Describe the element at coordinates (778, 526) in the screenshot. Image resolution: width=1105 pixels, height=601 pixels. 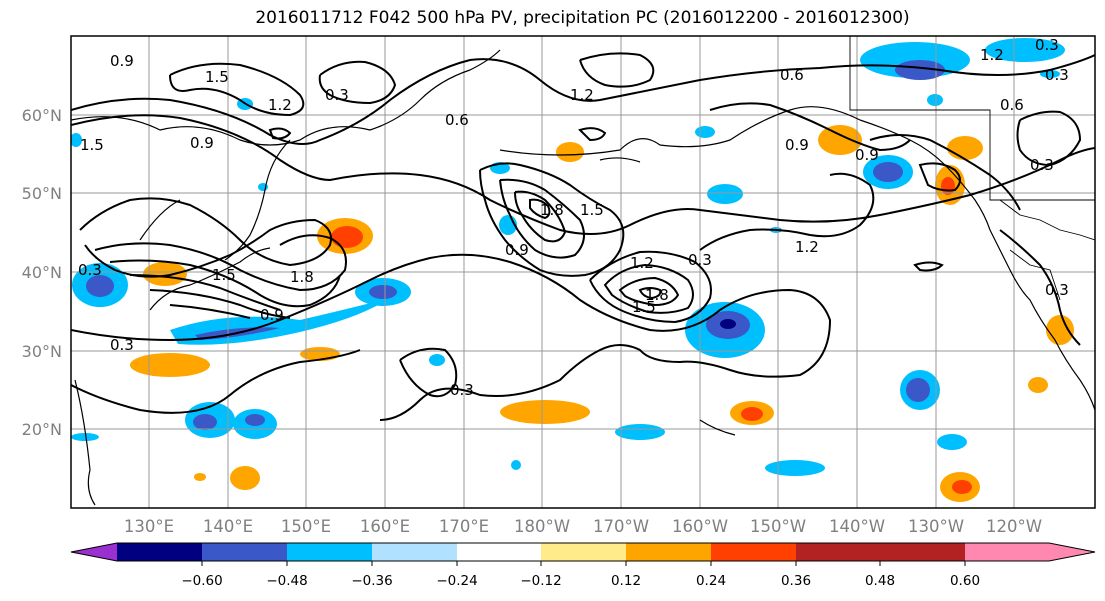
I see `lon-label: 150°W` at that location.